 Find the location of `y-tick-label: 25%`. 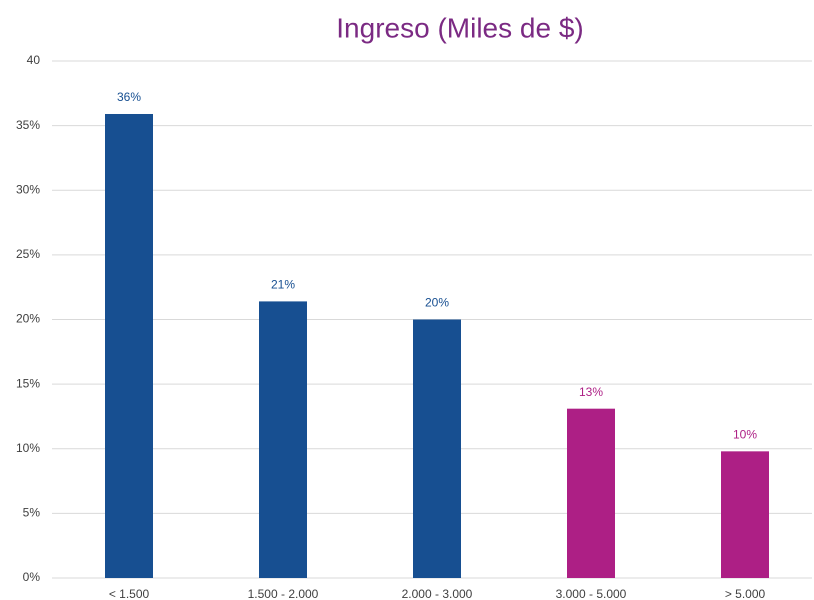

y-tick-label: 25% is located at coordinates (28, 254).